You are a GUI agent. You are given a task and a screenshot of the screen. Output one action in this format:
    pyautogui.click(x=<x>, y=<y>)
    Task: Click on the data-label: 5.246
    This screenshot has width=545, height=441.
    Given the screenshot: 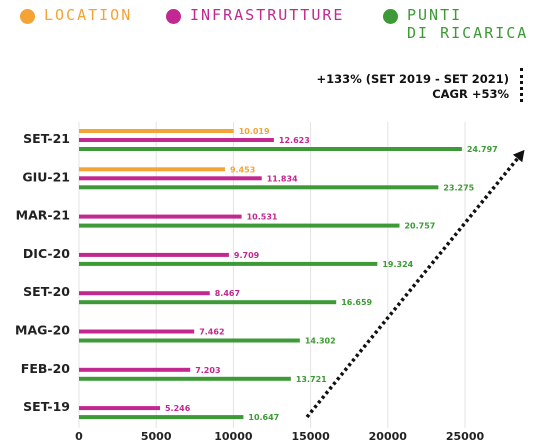 What is the action you would take?
    pyautogui.click(x=178, y=408)
    